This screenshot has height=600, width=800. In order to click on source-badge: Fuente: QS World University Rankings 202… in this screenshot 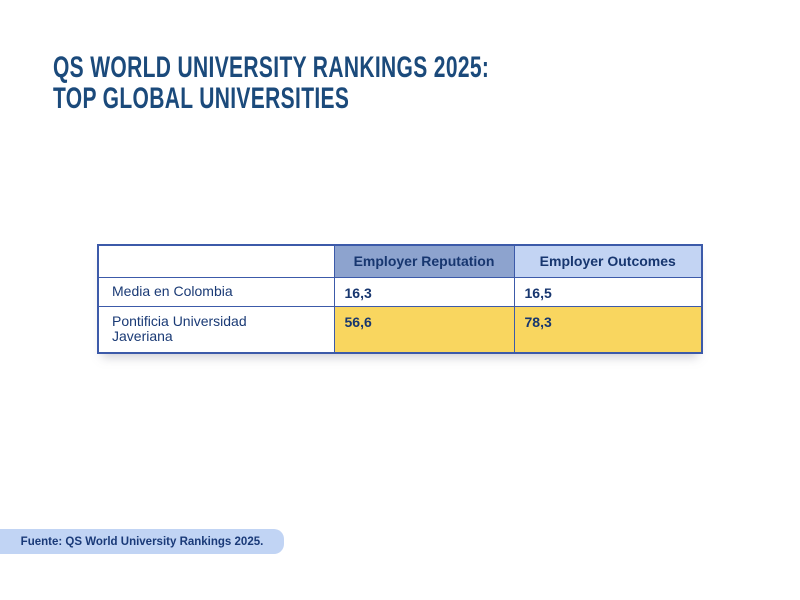, I will do `click(142, 541)`.